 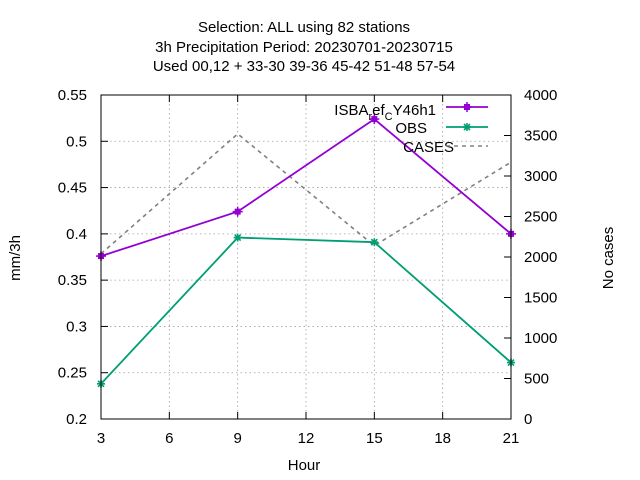 I want to click on y2-tick-label: 0, so click(x=528, y=419).